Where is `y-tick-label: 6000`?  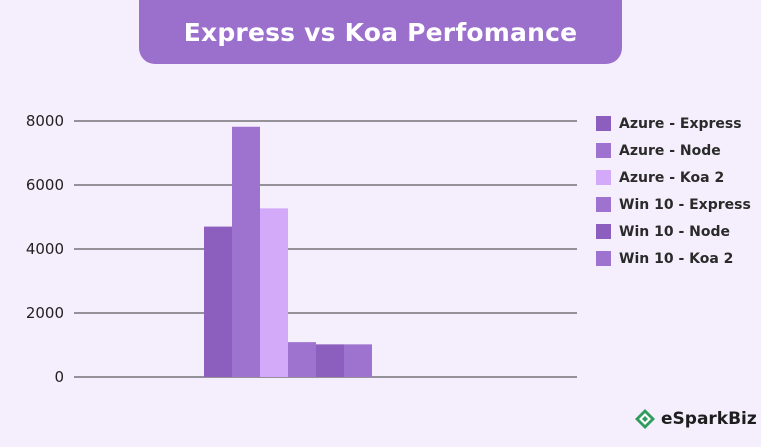
y-tick-label: 6000 is located at coordinates (45, 185).